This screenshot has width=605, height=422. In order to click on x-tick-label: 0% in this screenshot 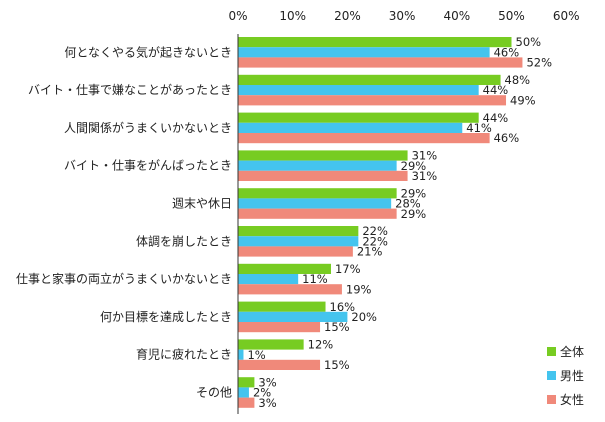, I will do `click(237, 16)`.